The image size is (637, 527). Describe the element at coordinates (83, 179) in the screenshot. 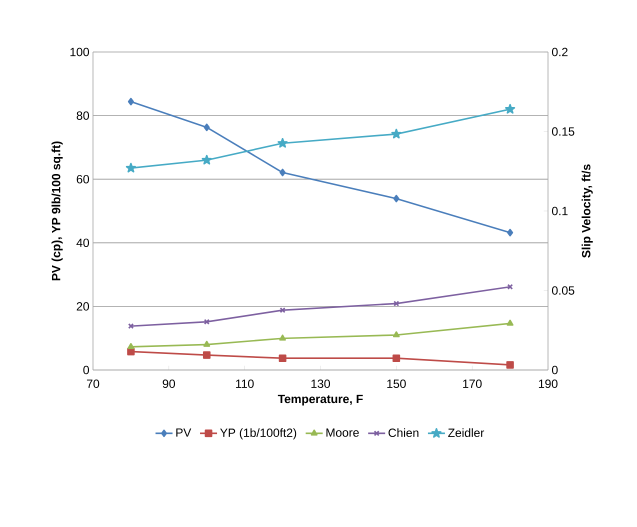

I see `y-tick-label: 60` at that location.